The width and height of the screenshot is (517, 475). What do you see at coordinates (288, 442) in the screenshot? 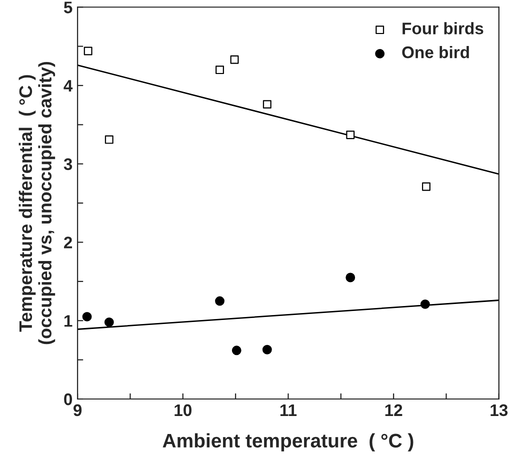
I see `x-axis-title: Ambient temperature ( °C )` at bounding box center [288, 442].